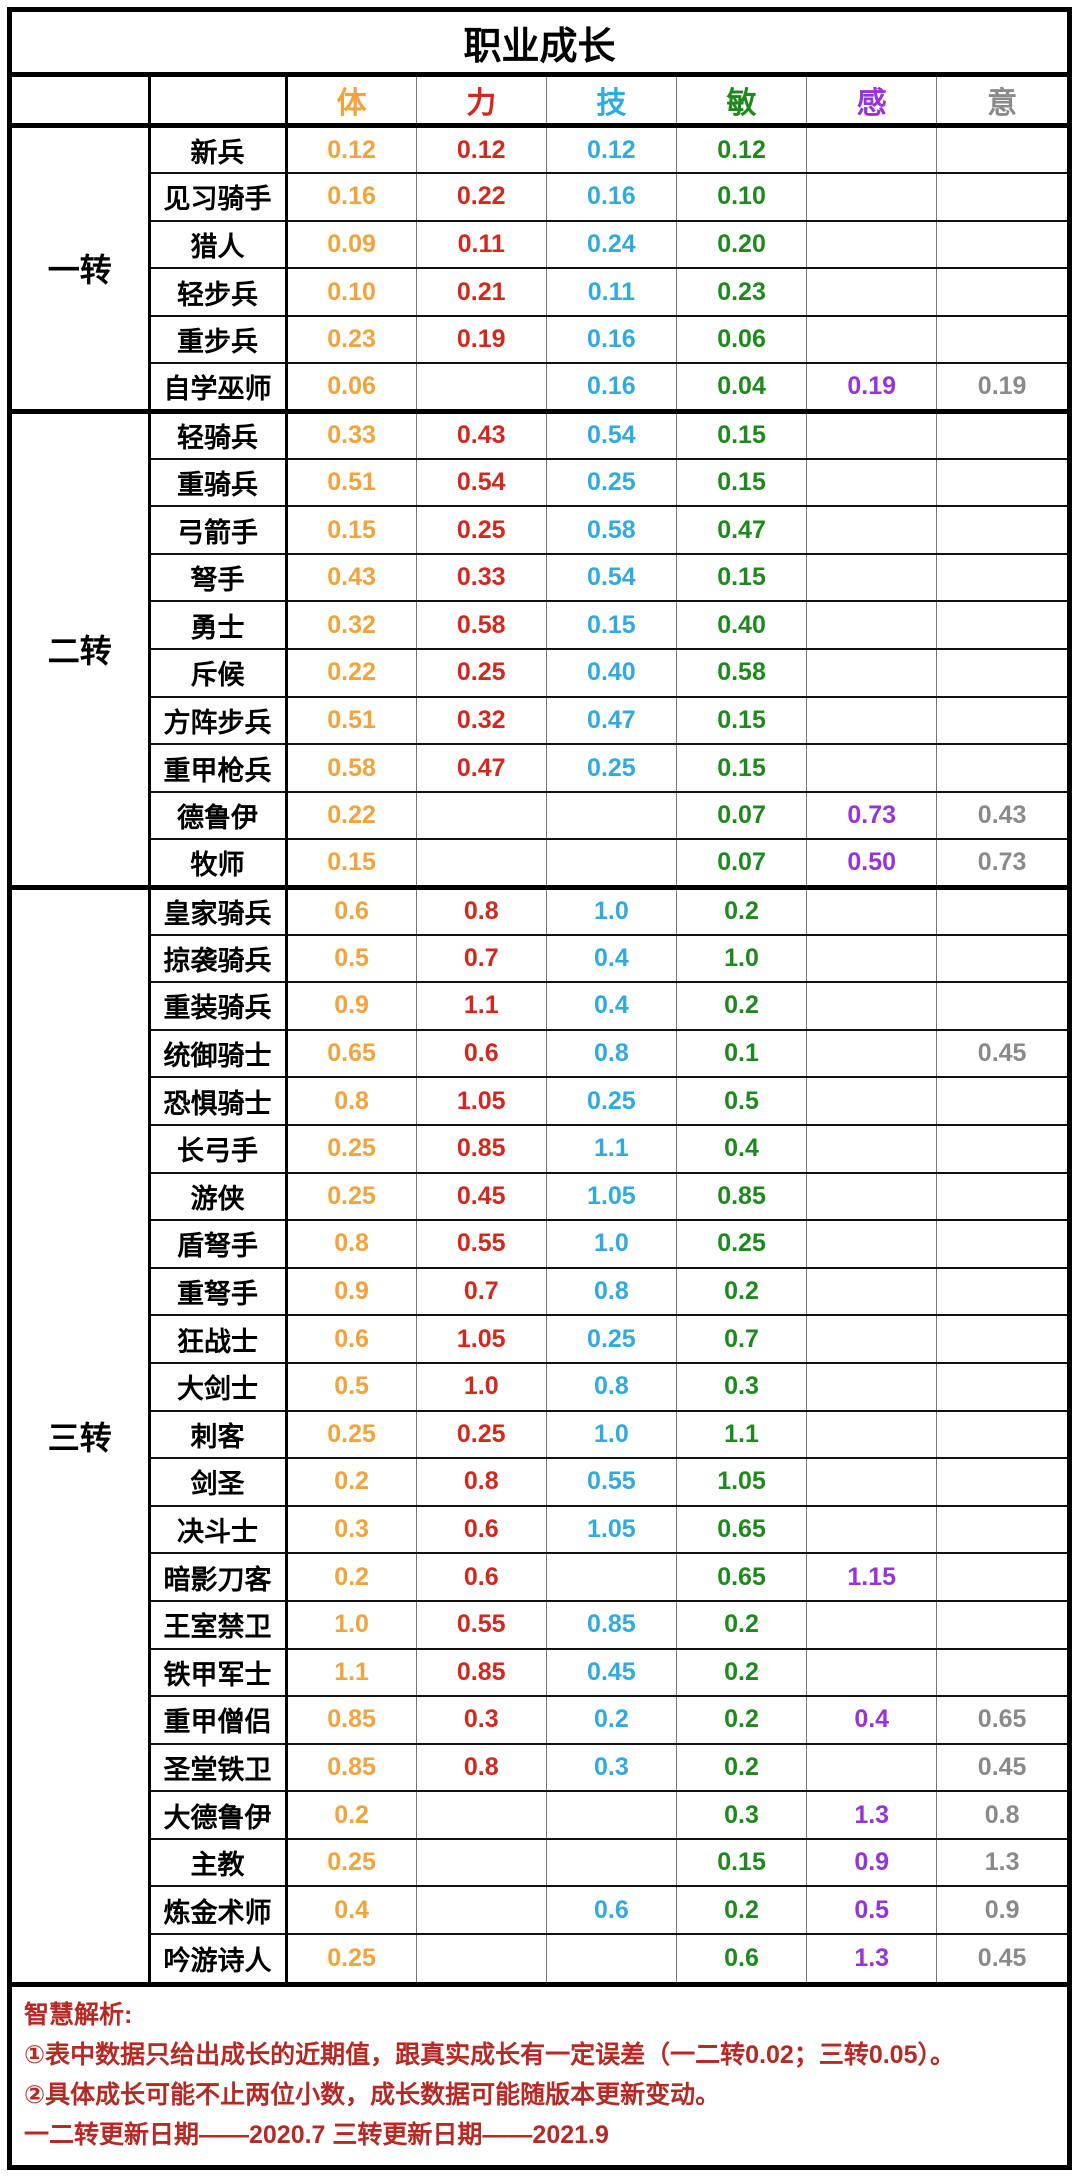  I want to click on group-label: 三转, so click(81, 1433).